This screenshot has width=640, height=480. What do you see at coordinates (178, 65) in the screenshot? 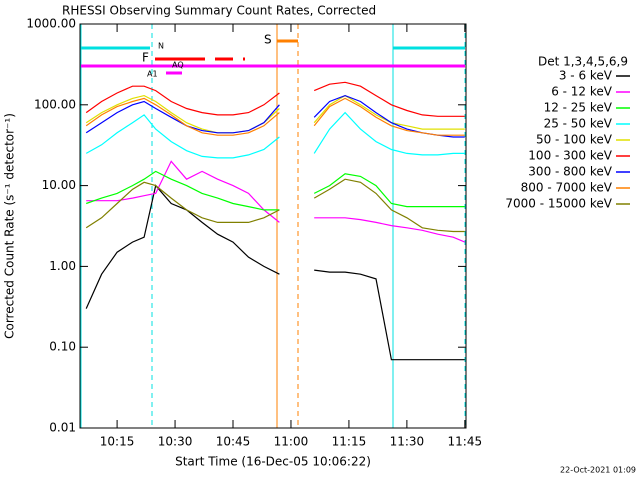
I see `flag-label: AQ` at bounding box center [178, 65].